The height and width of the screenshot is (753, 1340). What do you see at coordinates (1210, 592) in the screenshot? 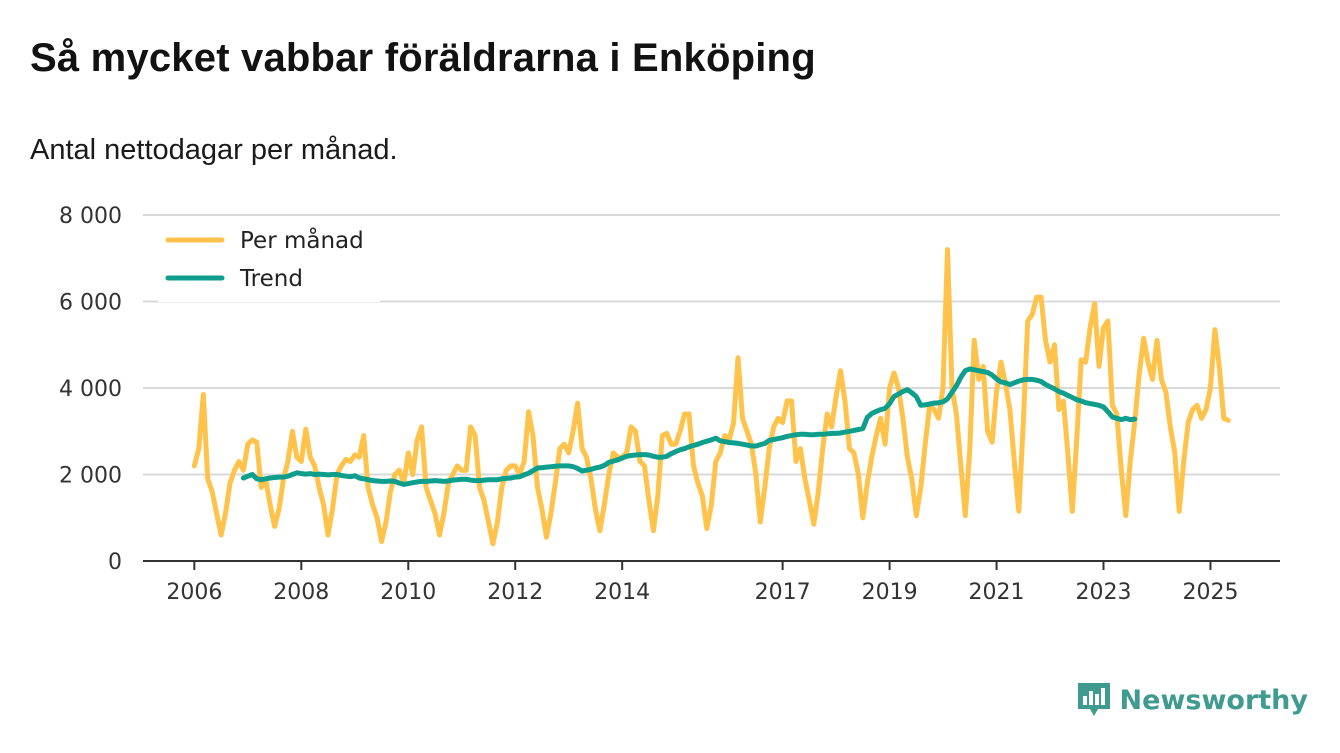
I see `x-tick-label: 2025` at bounding box center [1210, 592].